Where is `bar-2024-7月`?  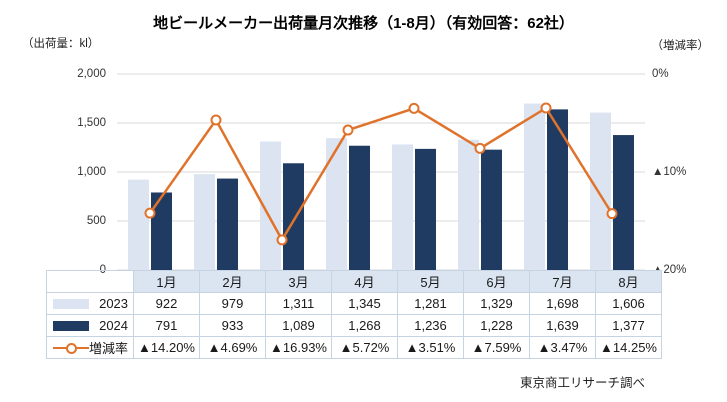
bar-2024-7月 is located at coordinates (557, 189).